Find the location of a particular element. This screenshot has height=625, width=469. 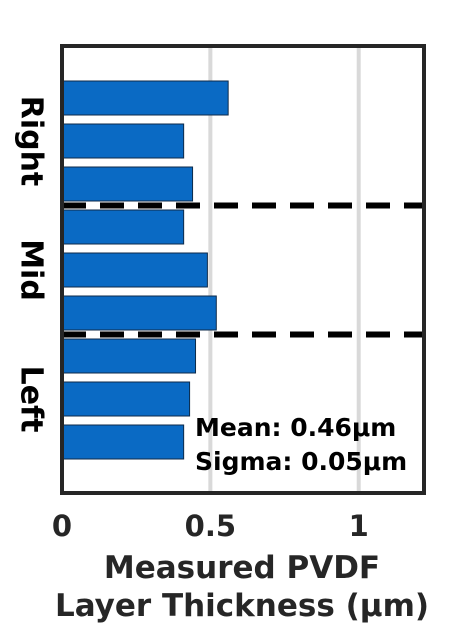

group-labels: Right Mid Left is located at coordinates (31, 264).